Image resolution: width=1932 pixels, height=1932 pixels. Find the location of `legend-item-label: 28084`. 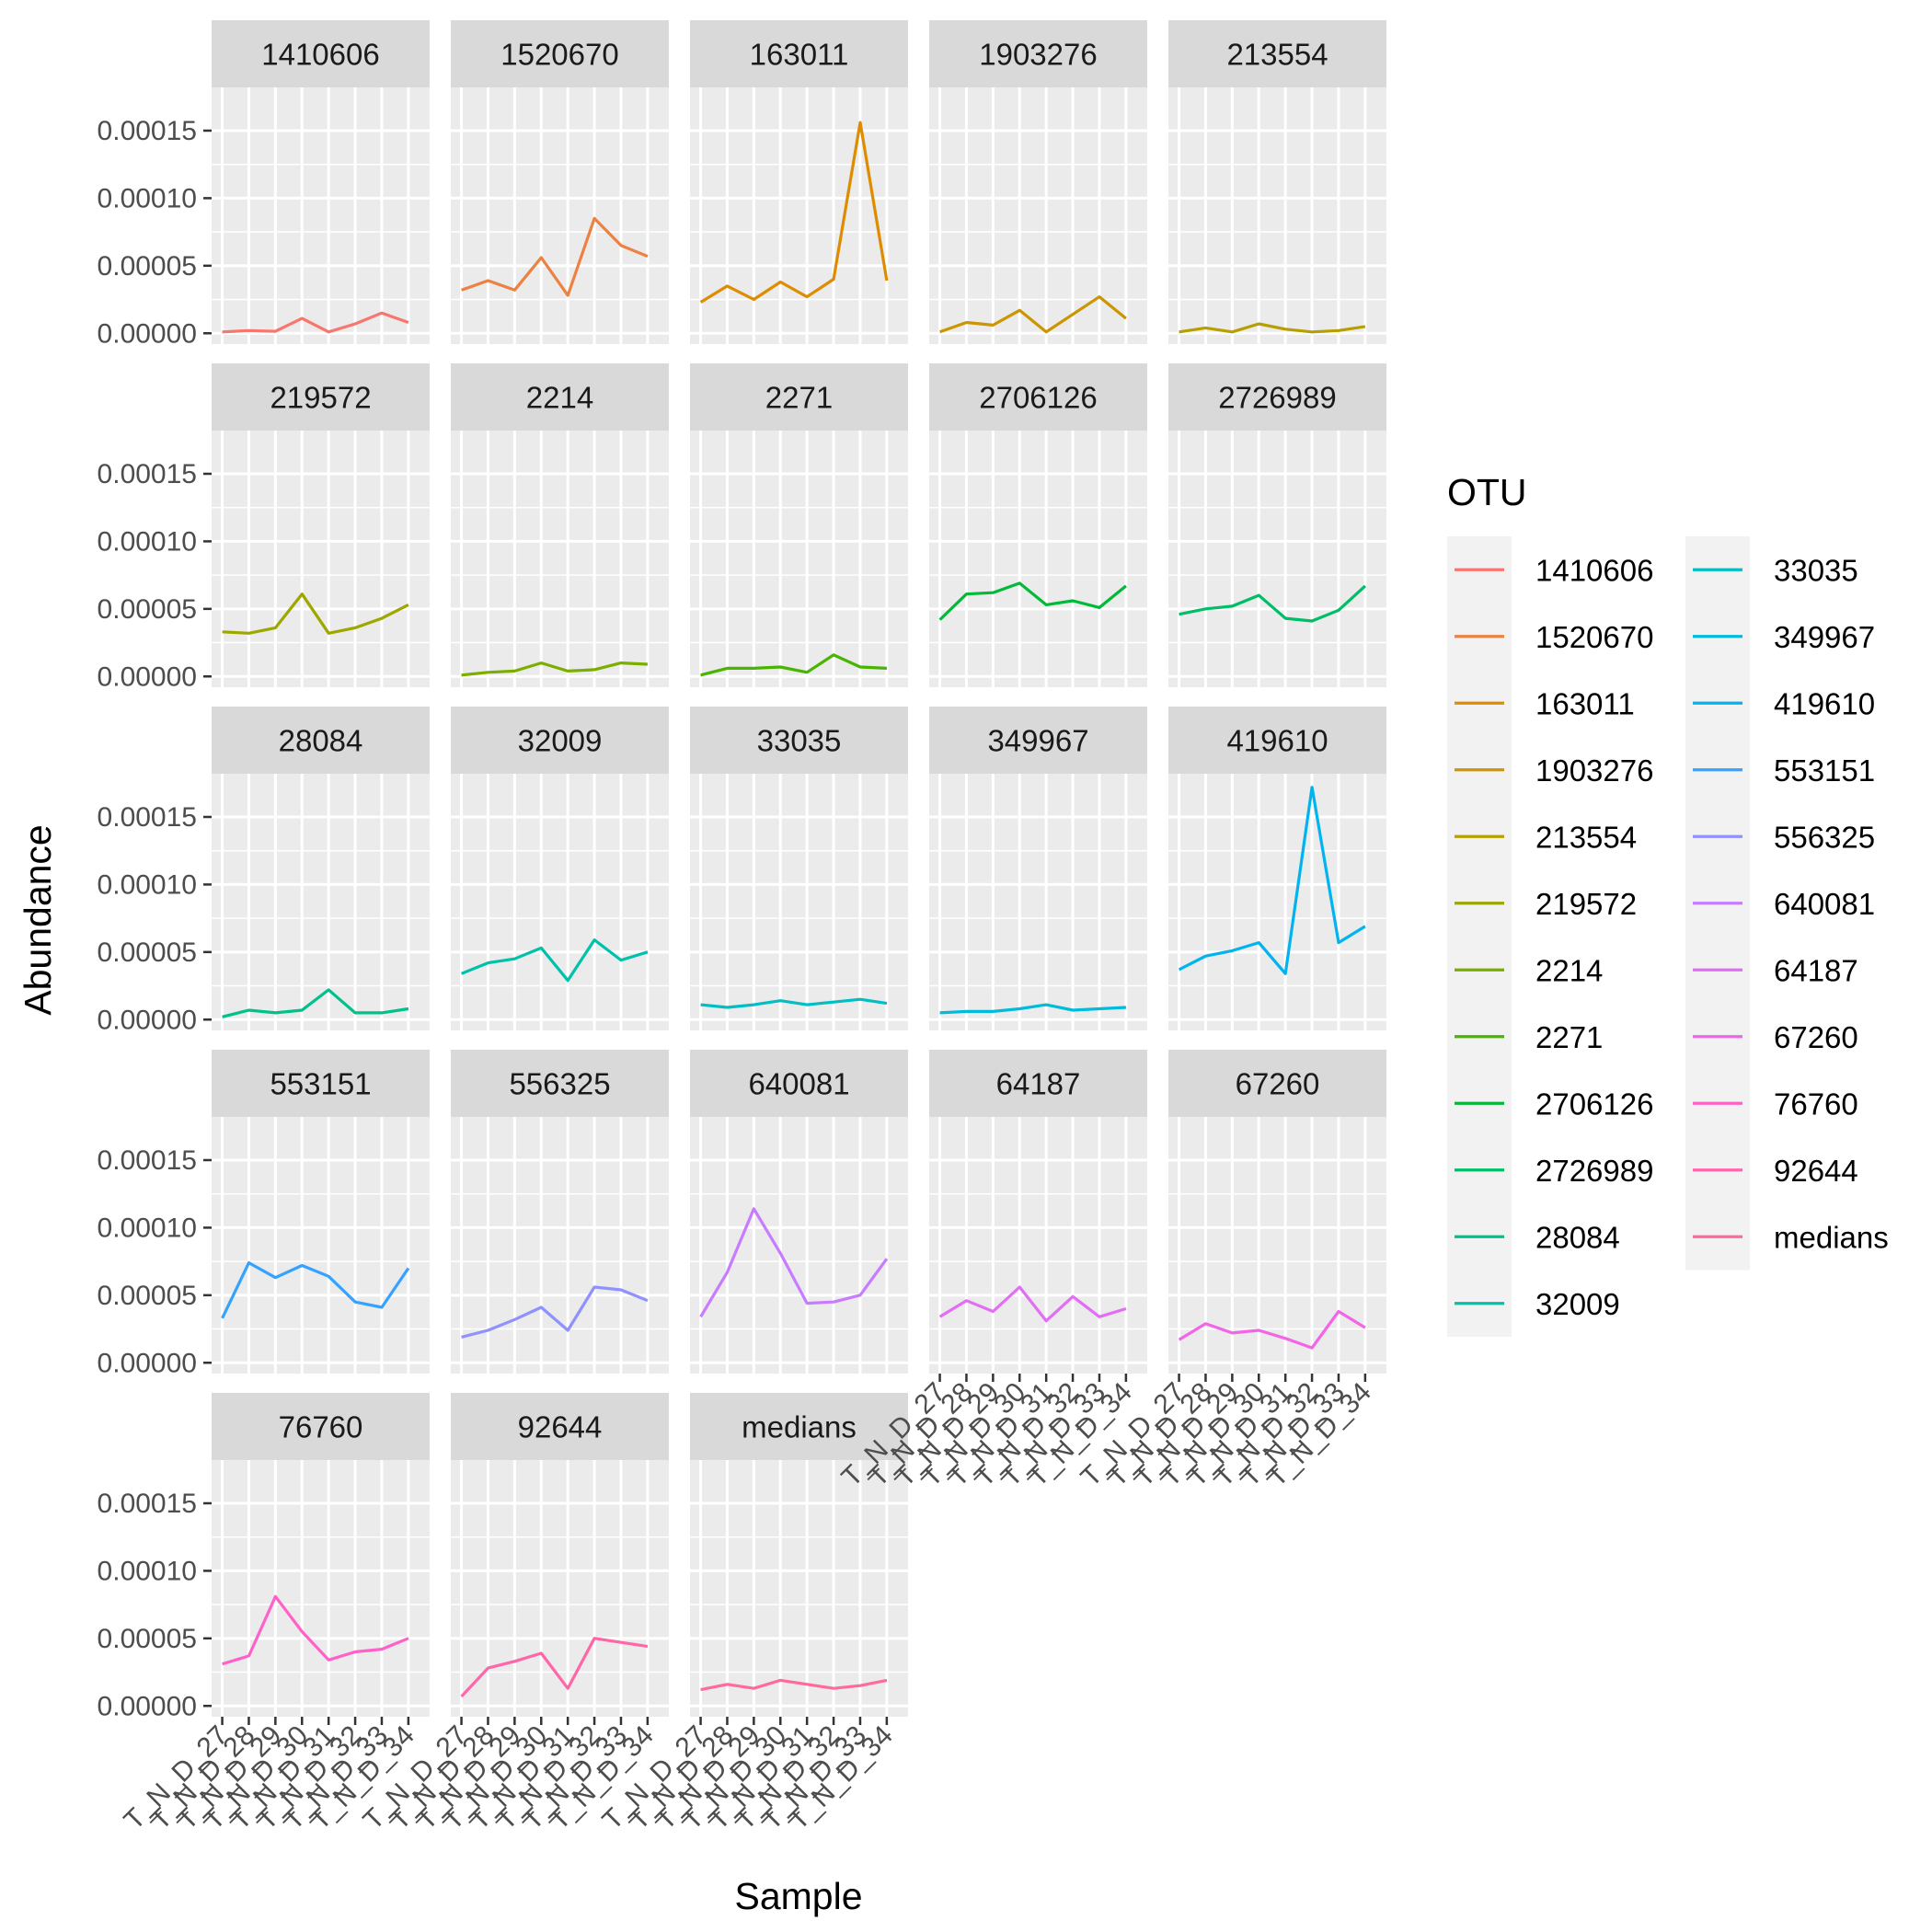

legend-item-label: 28084 is located at coordinates (1577, 1237).